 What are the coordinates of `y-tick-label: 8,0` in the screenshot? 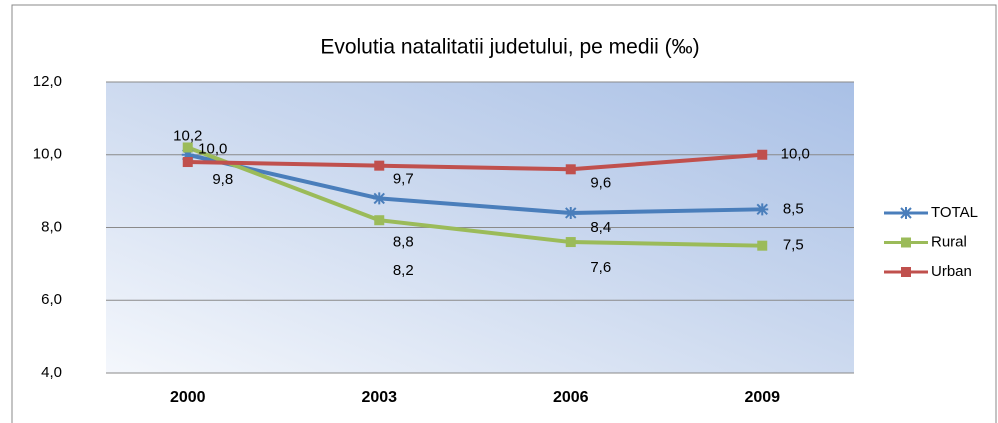 It's located at (51, 226).